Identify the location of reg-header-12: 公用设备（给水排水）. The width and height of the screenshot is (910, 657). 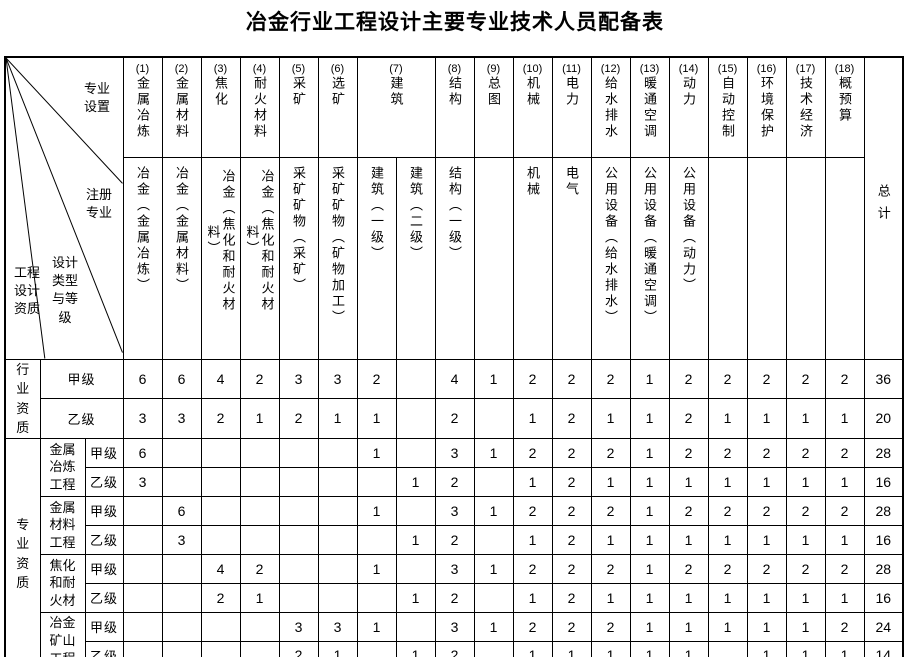
(610, 258).